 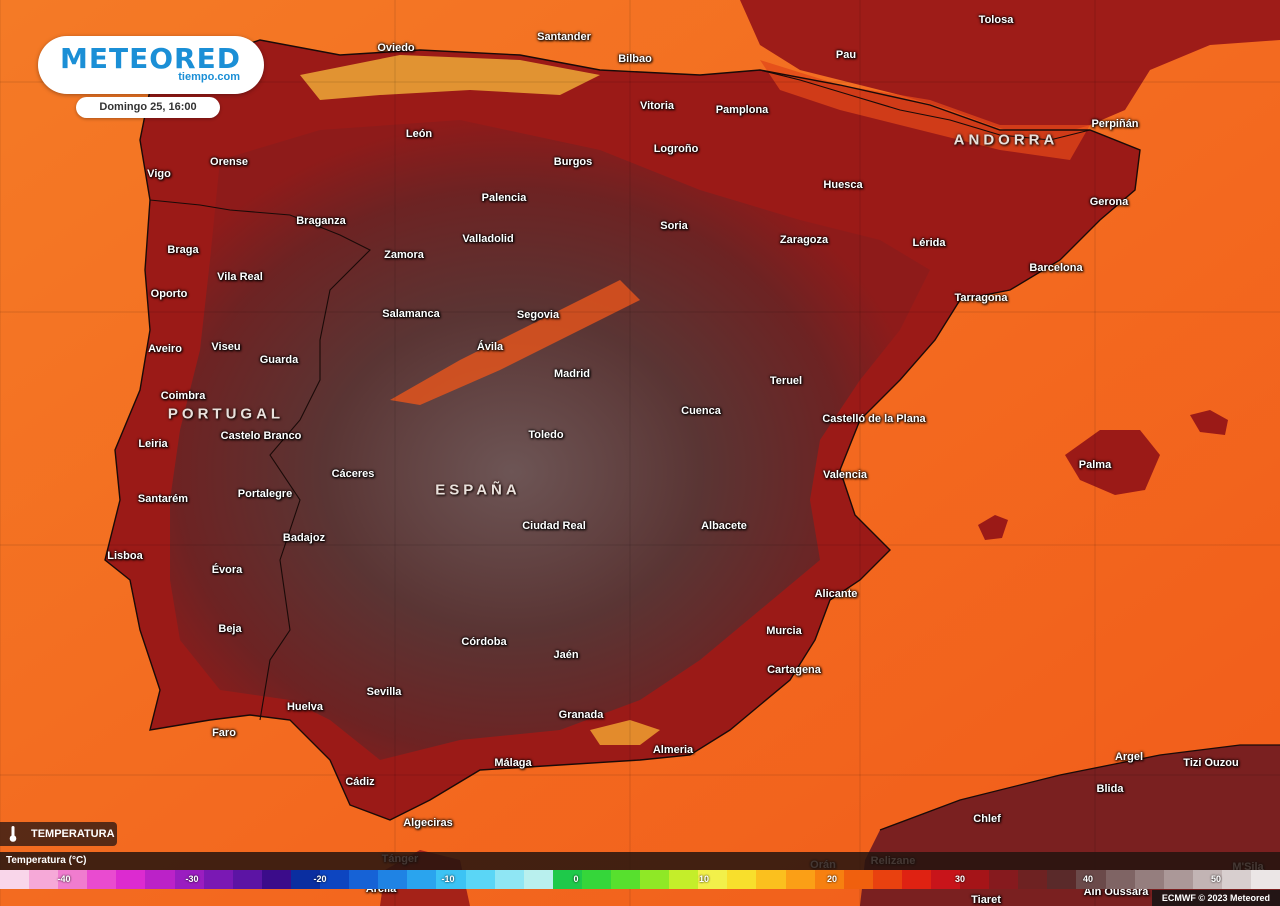 I want to click on country-label: ESPAÑA, so click(x=478, y=490).